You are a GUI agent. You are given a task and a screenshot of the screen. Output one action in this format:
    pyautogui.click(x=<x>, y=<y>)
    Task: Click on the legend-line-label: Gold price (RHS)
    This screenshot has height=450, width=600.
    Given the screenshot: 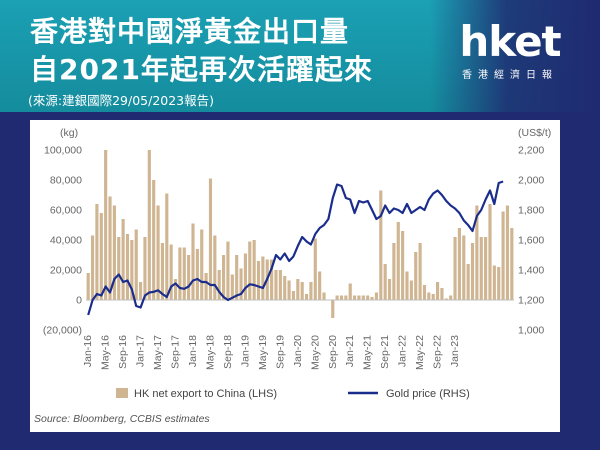 What is the action you would take?
    pyautogui.click(x=428, y=394)
    